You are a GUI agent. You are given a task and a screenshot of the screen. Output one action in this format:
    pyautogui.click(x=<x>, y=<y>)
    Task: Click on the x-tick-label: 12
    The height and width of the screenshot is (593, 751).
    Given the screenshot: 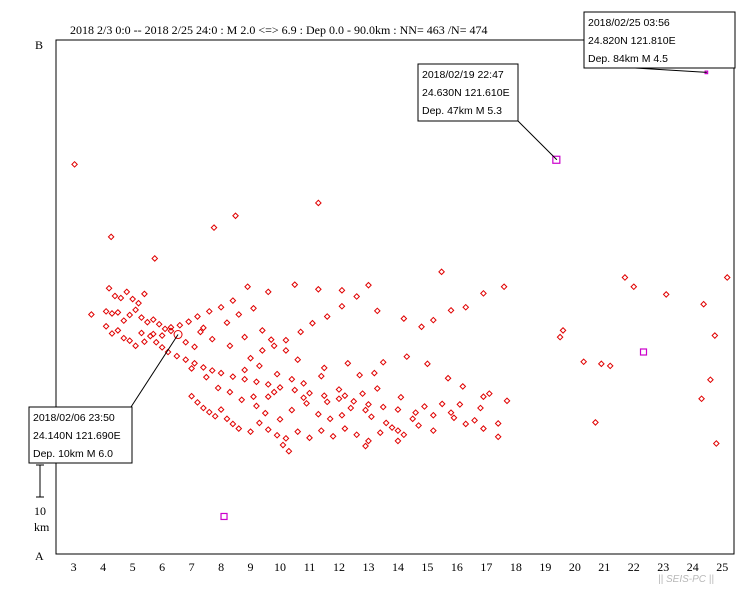 What is the action you would take?
    pyautogui.click(x=339, y=567)
    